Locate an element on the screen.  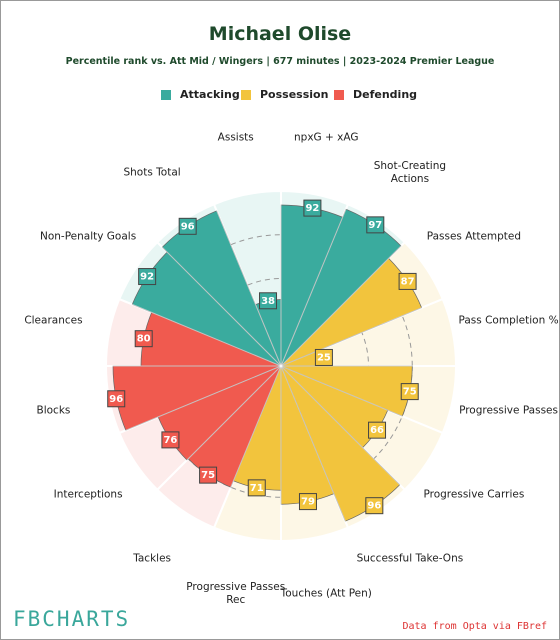
legend-entry: Defending is located at coordinates (375, 94).